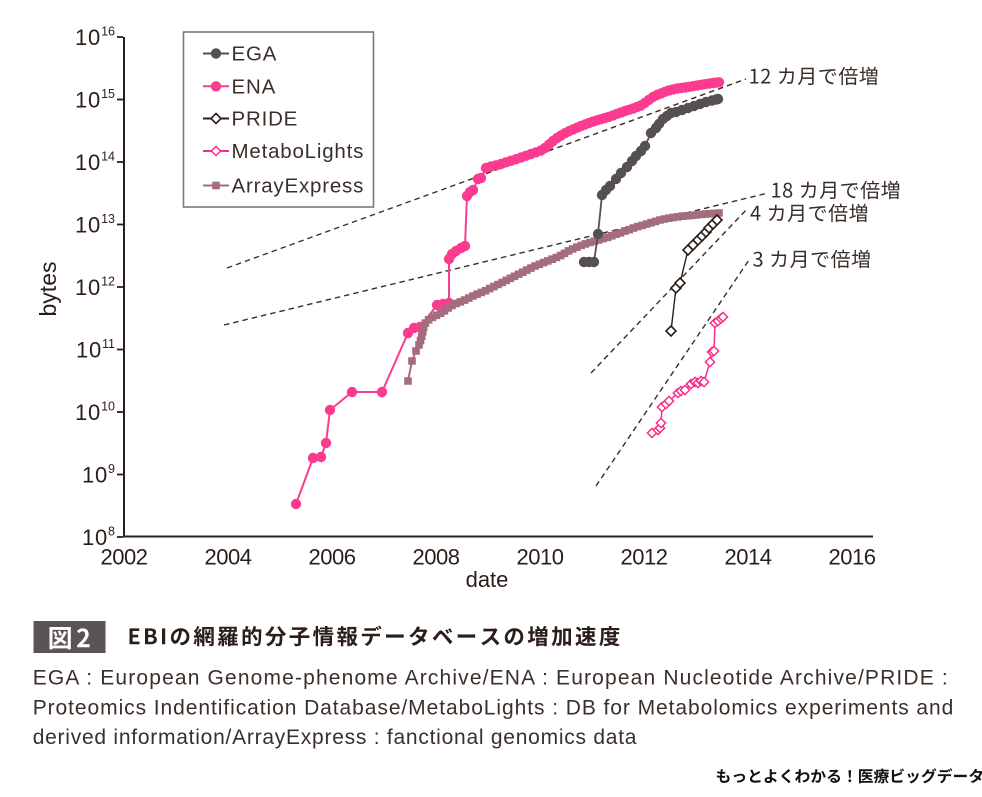  I want to click on svg-text: 10¹⁴, so click(95, 162).